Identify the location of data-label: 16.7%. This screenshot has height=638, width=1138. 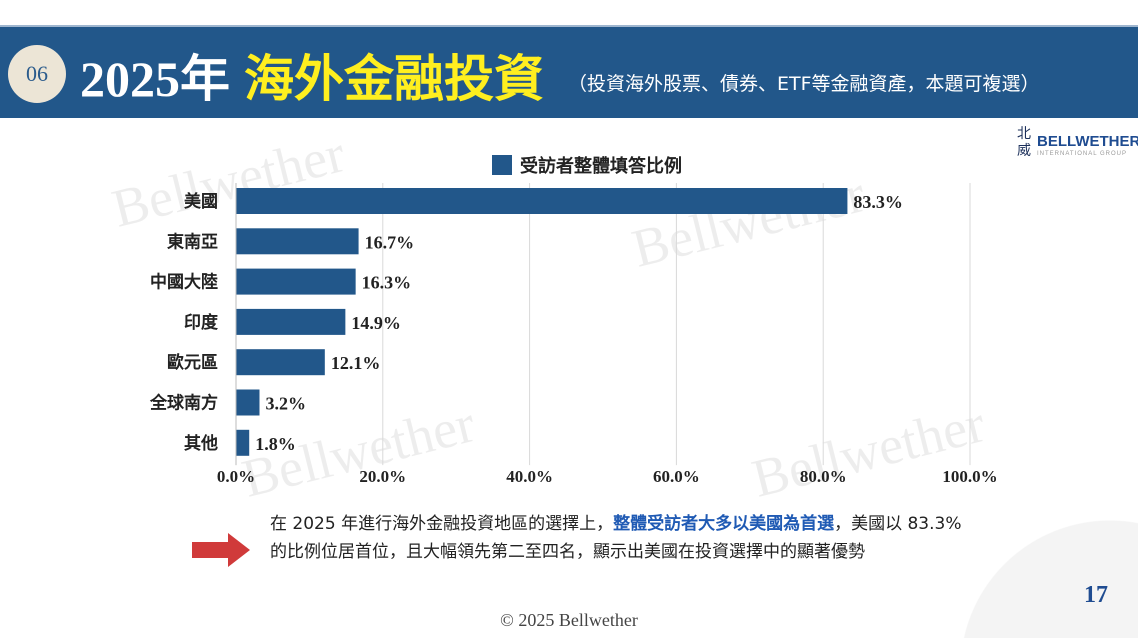
(390, 242).